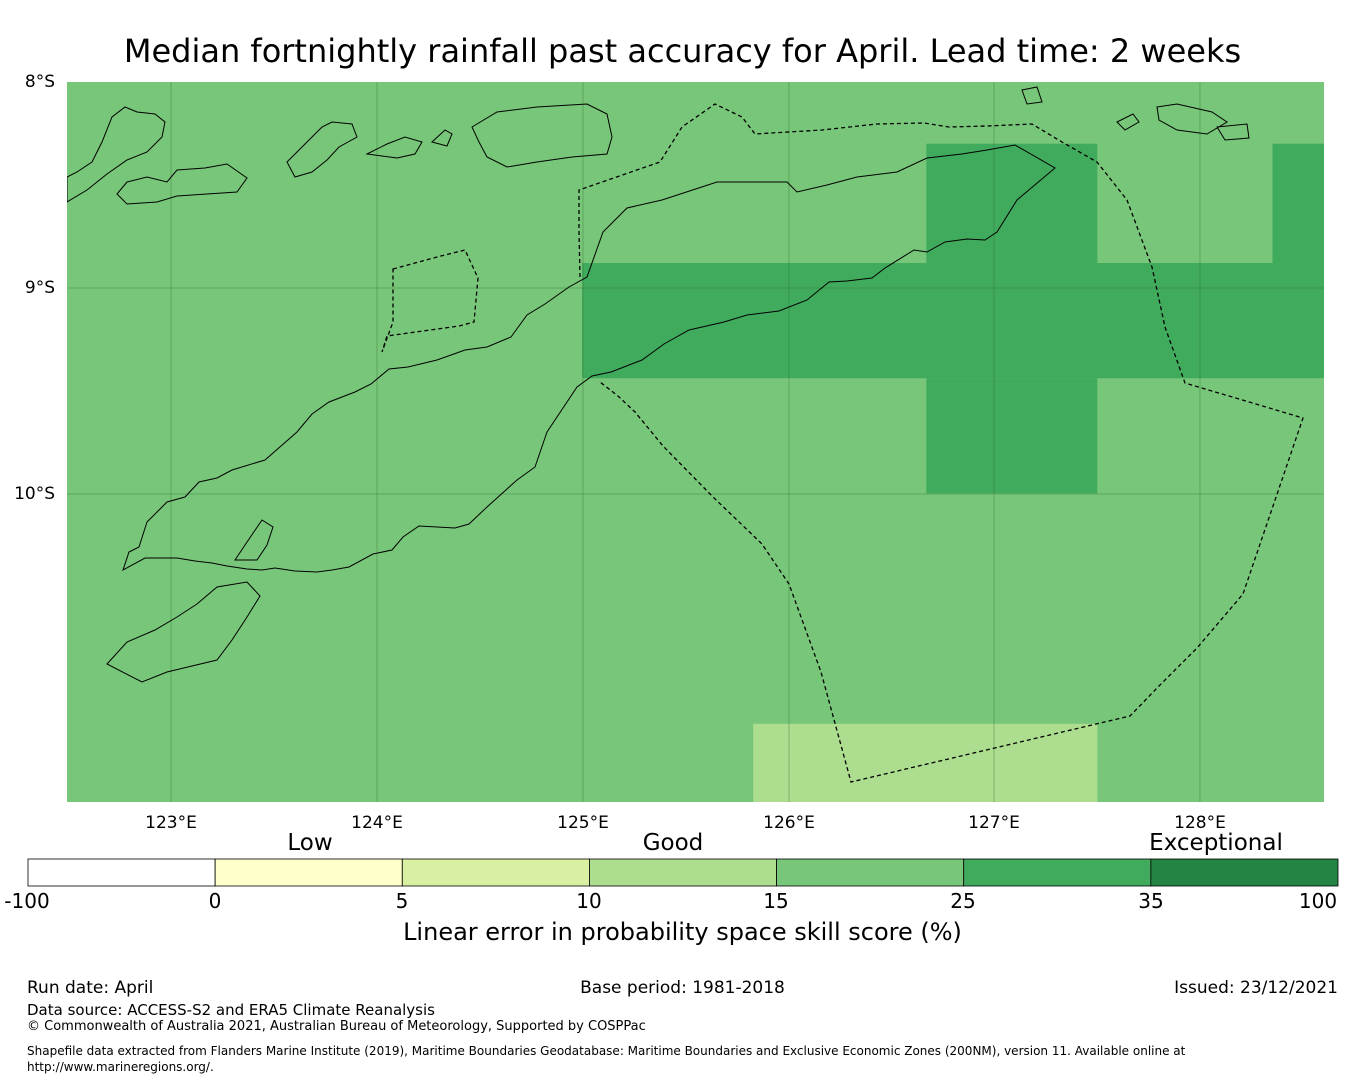 The height and width of the screenshot is (1080, 1365). I want to click on colorbar, so click(683, 872).